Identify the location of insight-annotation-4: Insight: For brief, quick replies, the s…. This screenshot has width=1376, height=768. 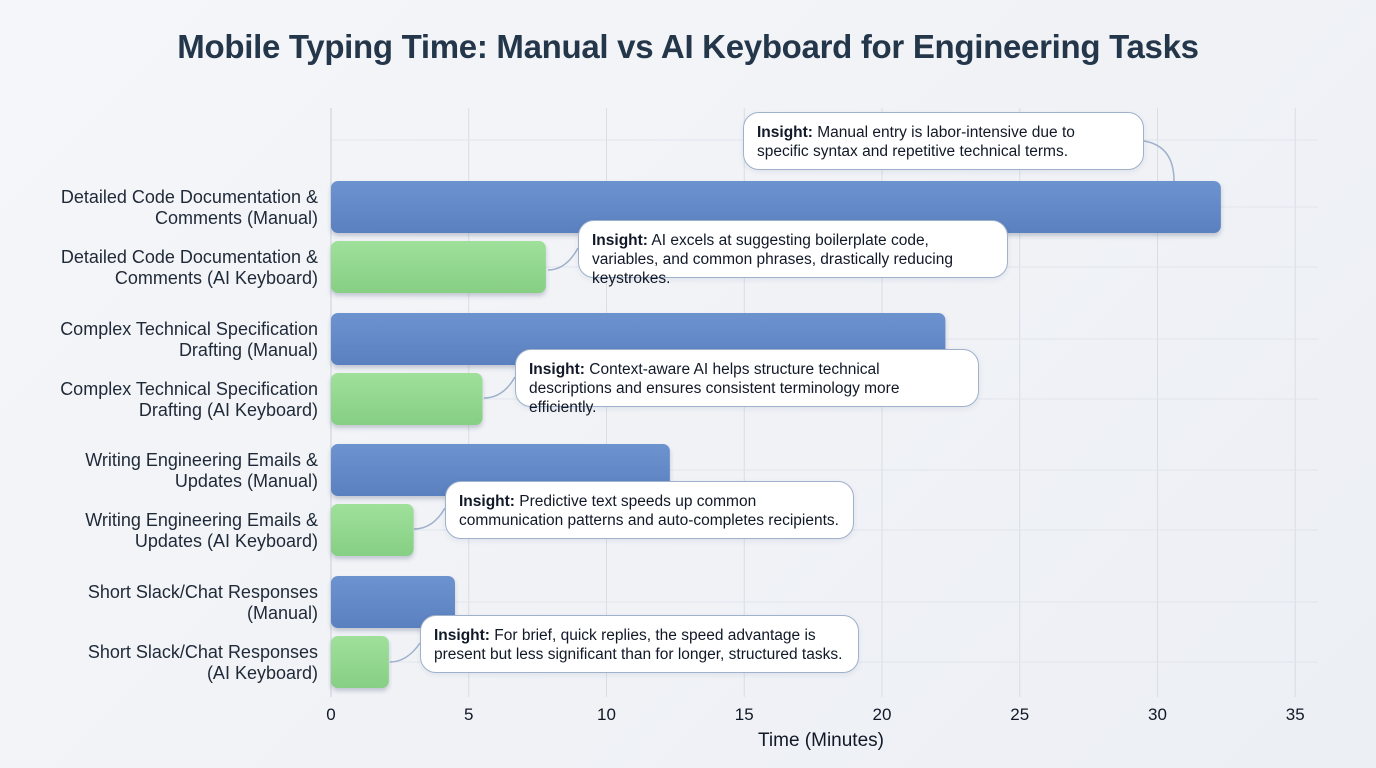
(639, 644).